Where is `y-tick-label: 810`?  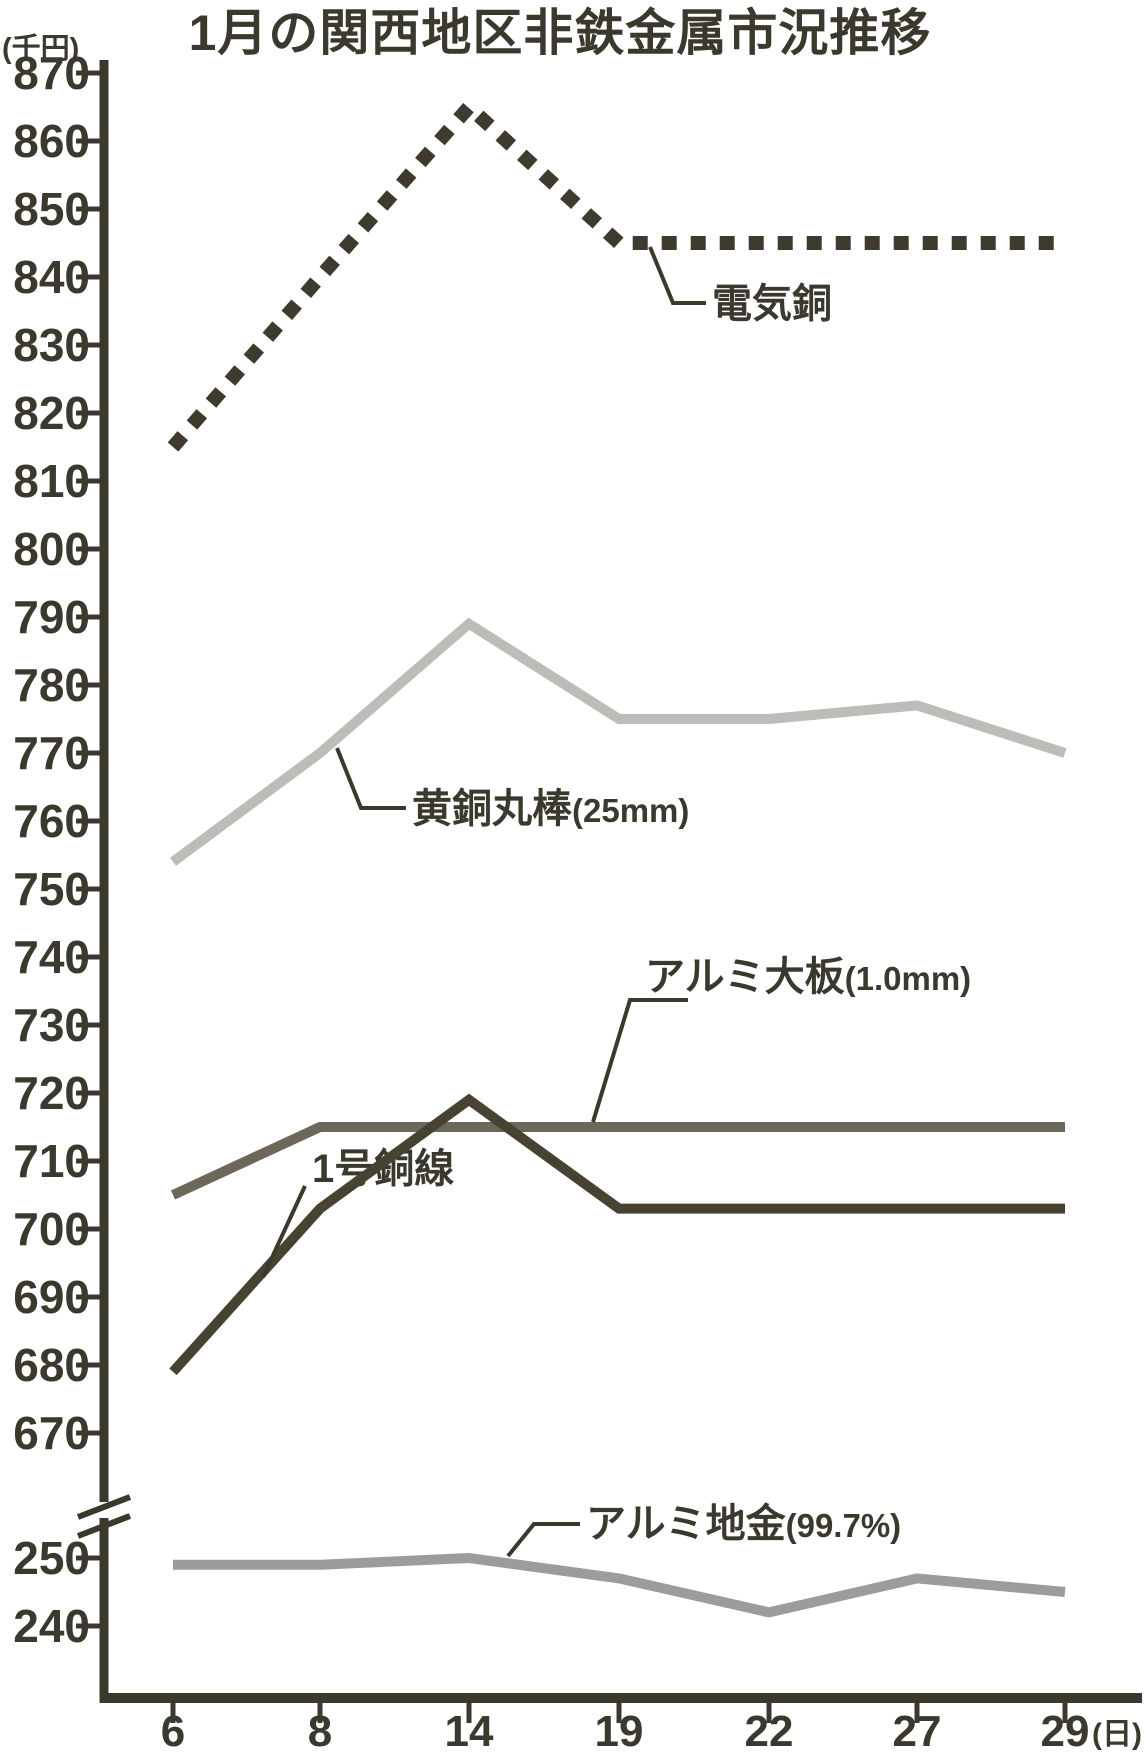
y-tick-label: 810 is located at coordinates (51, 481).